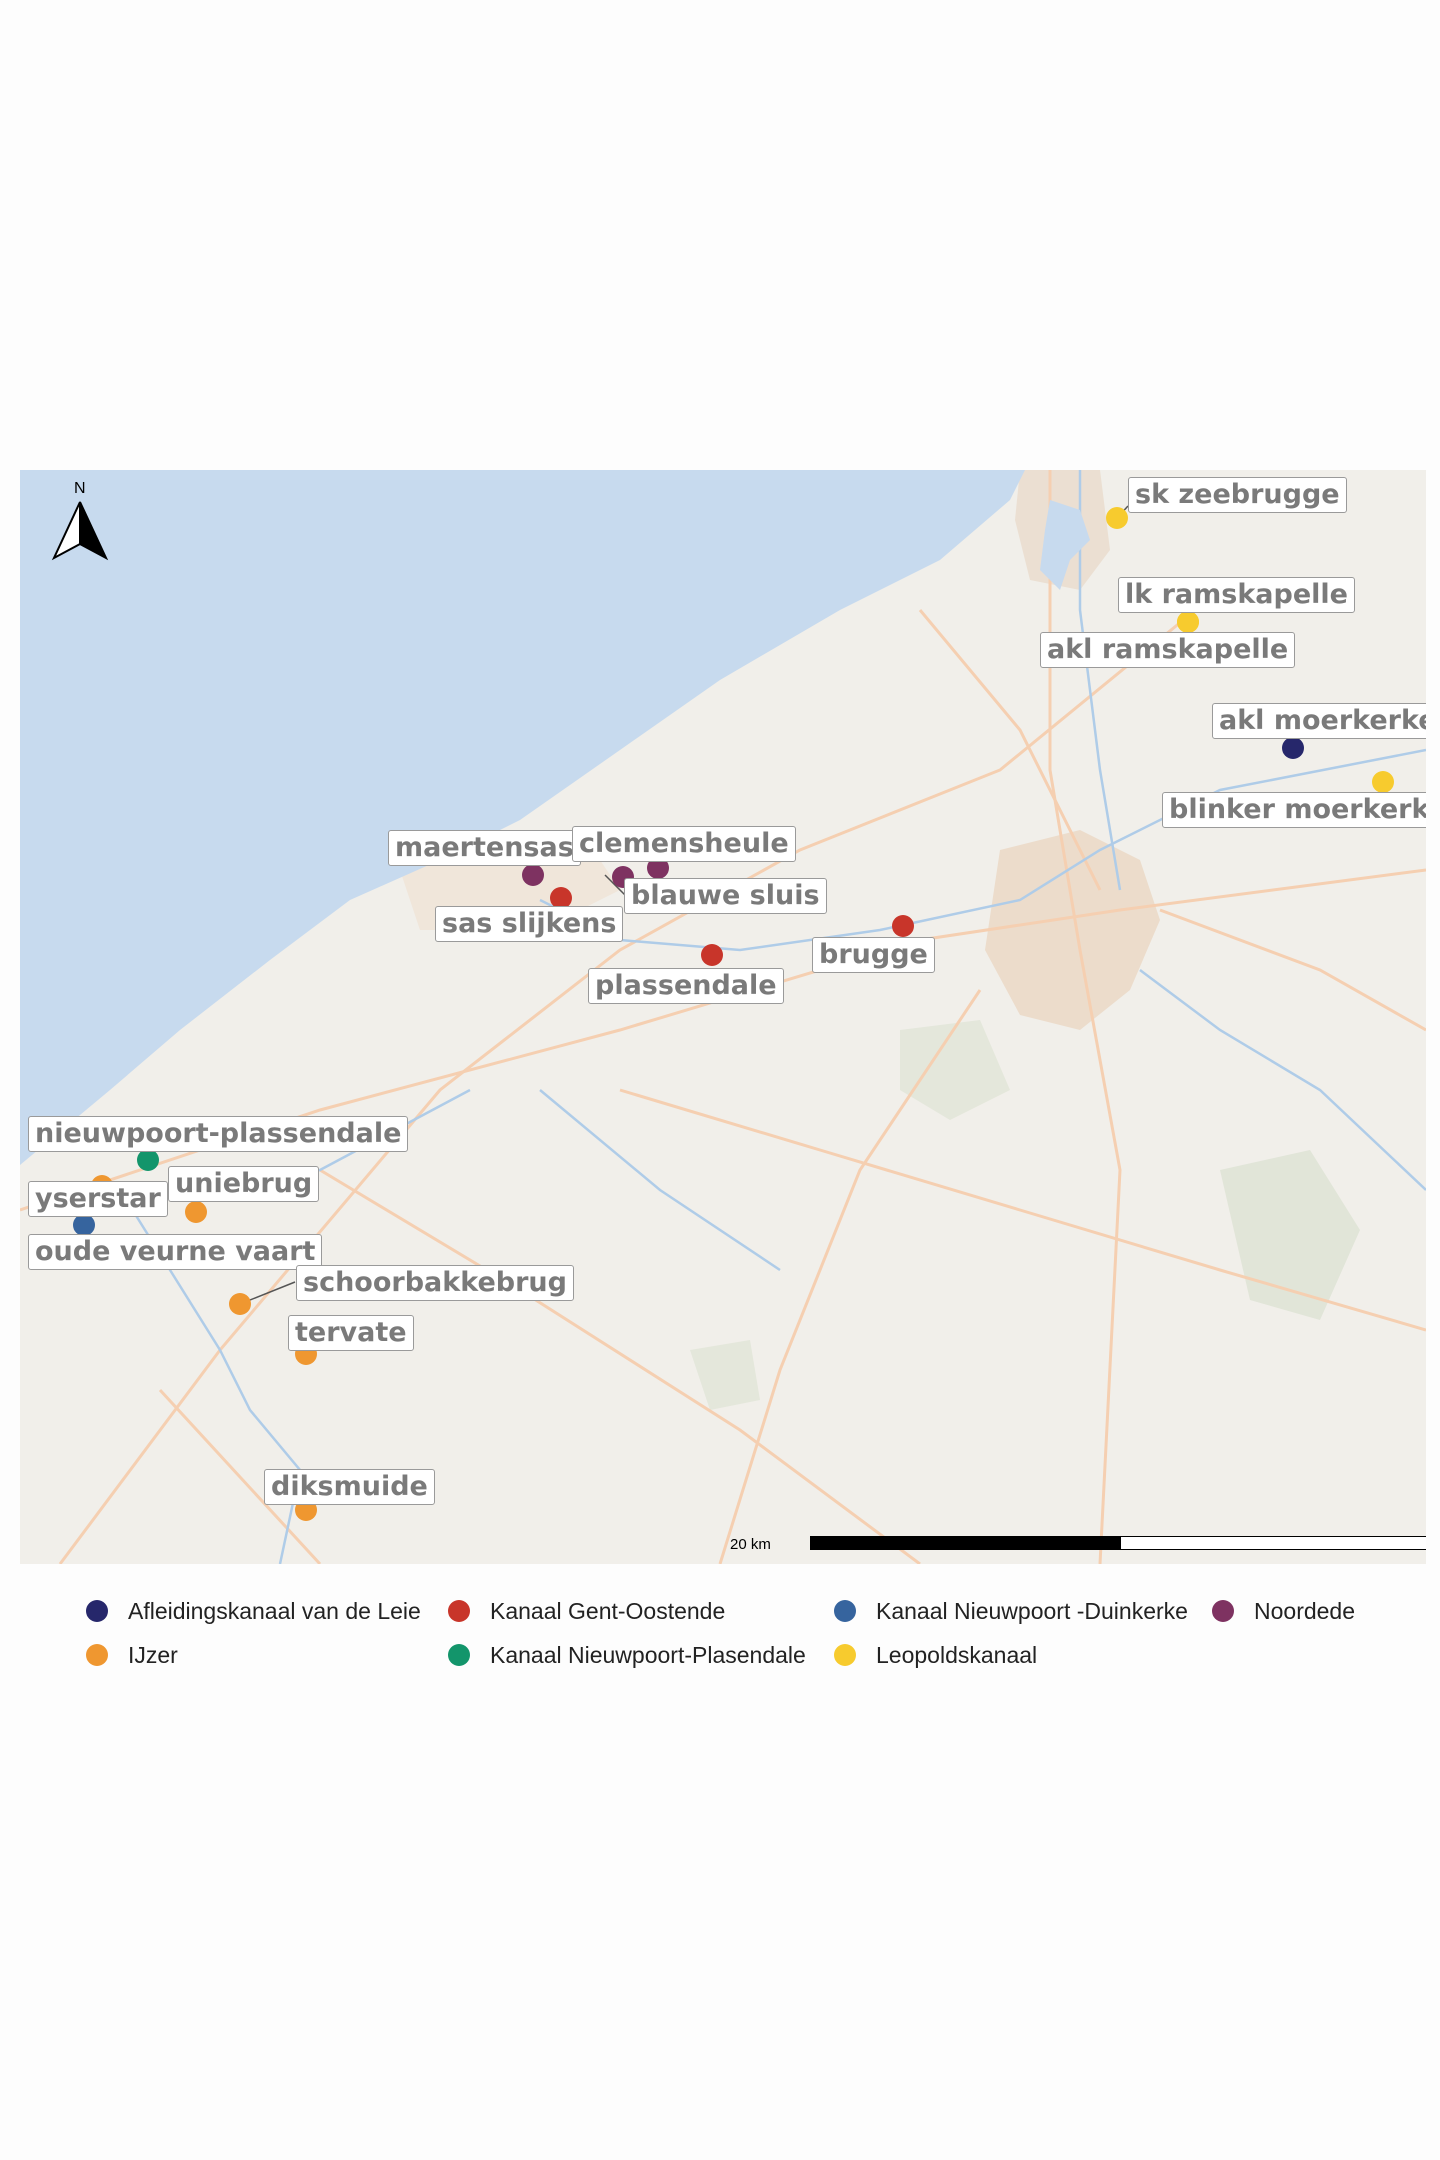 This screenshot has width=1440, height=2160. Describe the element at coordinates (1273, 1543) in the screenshot. I see `scale-bar-white-segment` at that location.